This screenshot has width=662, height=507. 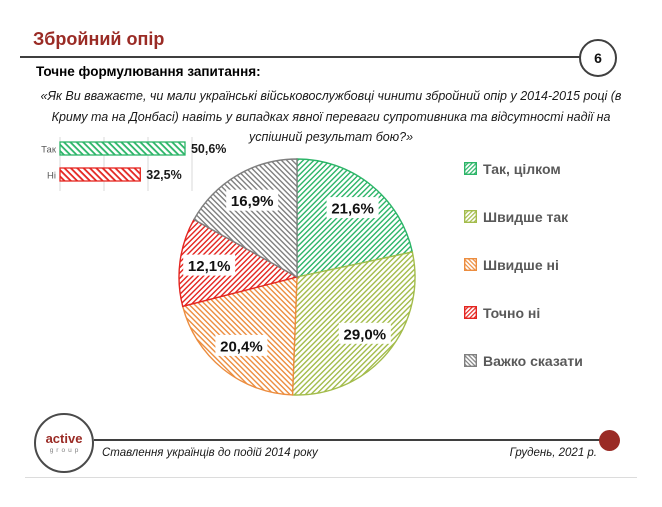 I want to click on page-number: 6, so click(x=598, y=58).